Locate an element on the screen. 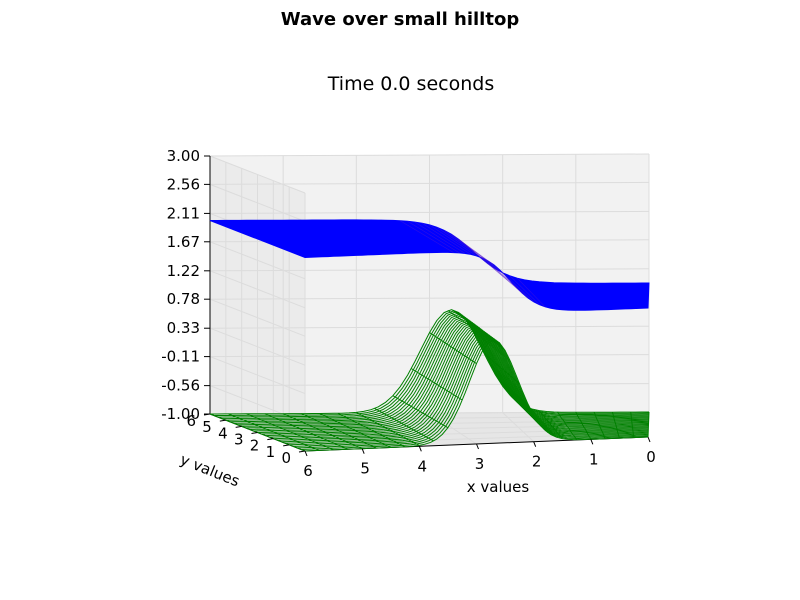  y-tick-label: 6 is located at coordinates (191, 421).